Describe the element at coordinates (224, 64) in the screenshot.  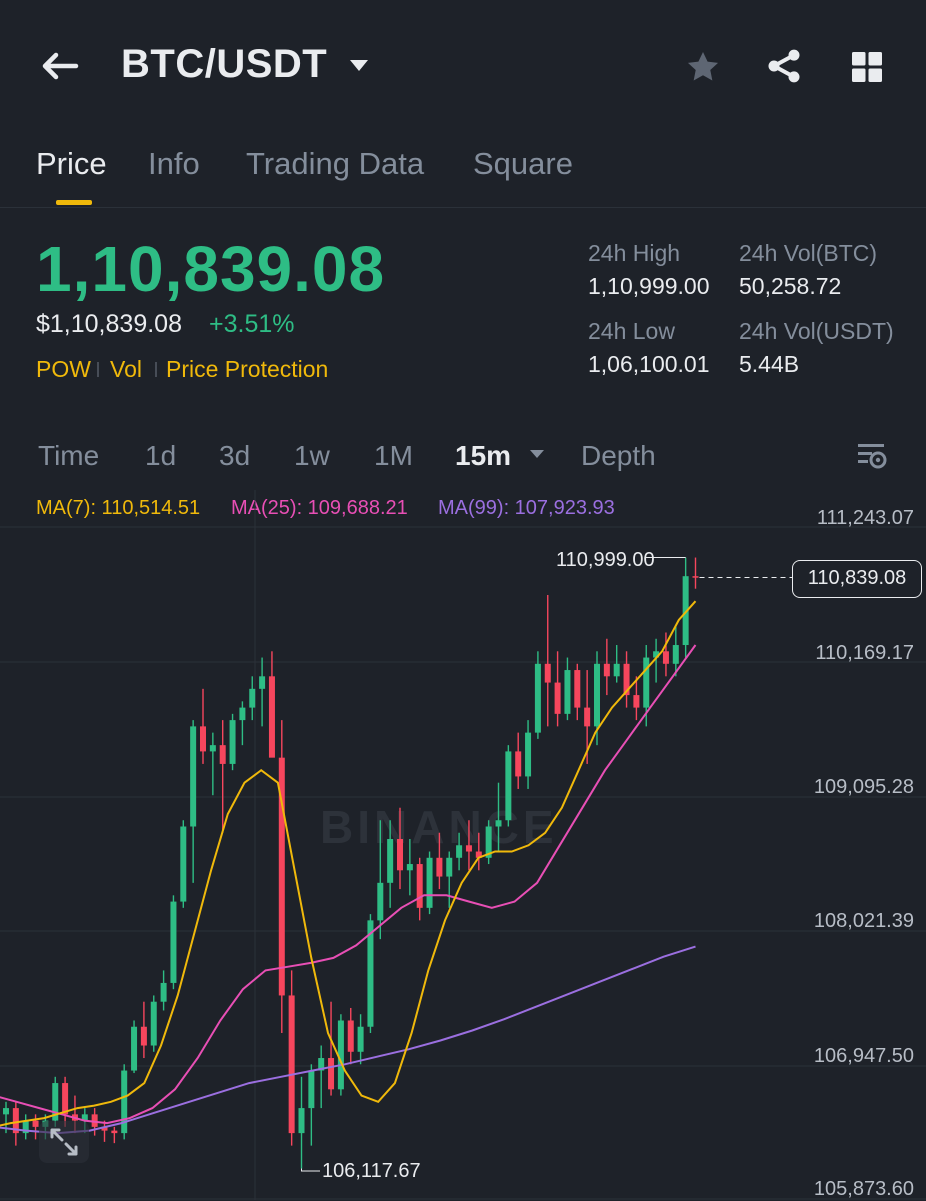
I see `pair-title: BTC/USDT` at that location.